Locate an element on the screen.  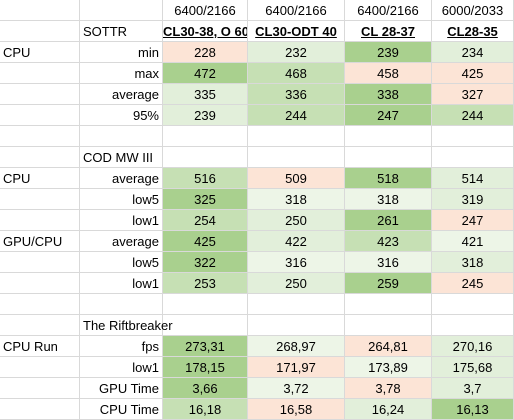
row-label-cell: CPU Run is located at coordinates (40, 346).